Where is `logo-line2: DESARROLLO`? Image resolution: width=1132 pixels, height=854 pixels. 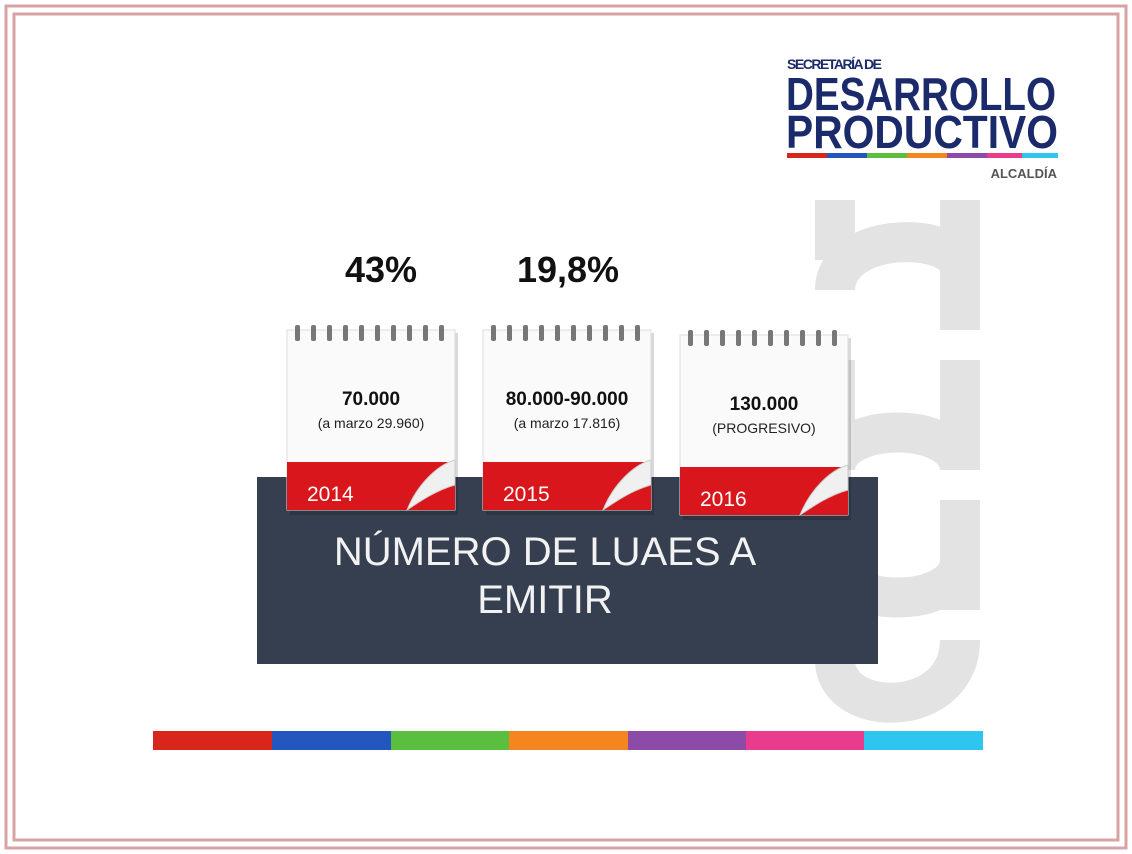 logo-line2: DESARROLLO is located at coordinates (921, 94).